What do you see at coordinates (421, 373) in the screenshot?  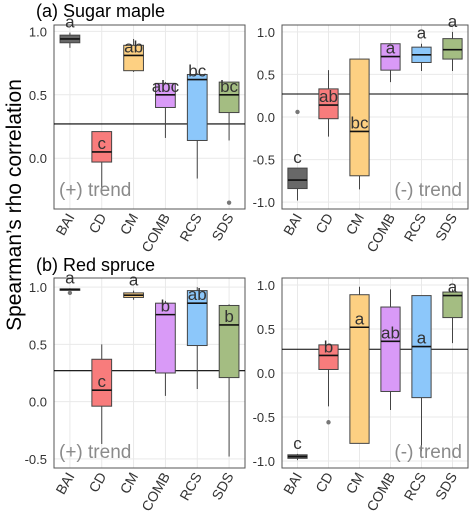 I see `box-rcs: a` at bounding box center [421, 373].